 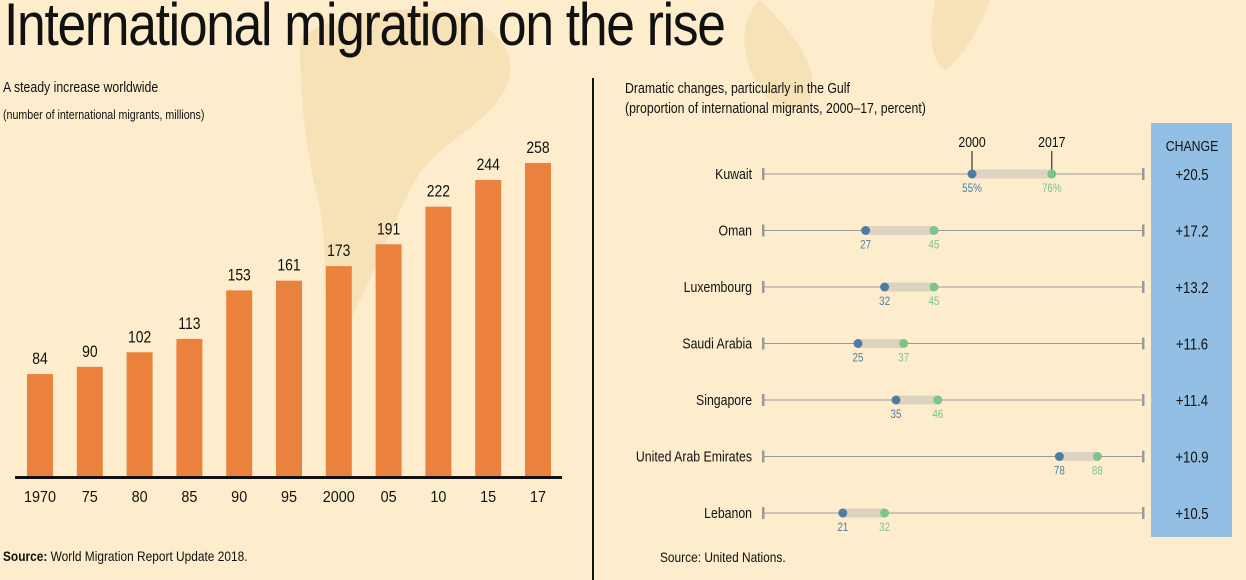 I want to click on bar-value-label: 161, so click(x=288, y=265).